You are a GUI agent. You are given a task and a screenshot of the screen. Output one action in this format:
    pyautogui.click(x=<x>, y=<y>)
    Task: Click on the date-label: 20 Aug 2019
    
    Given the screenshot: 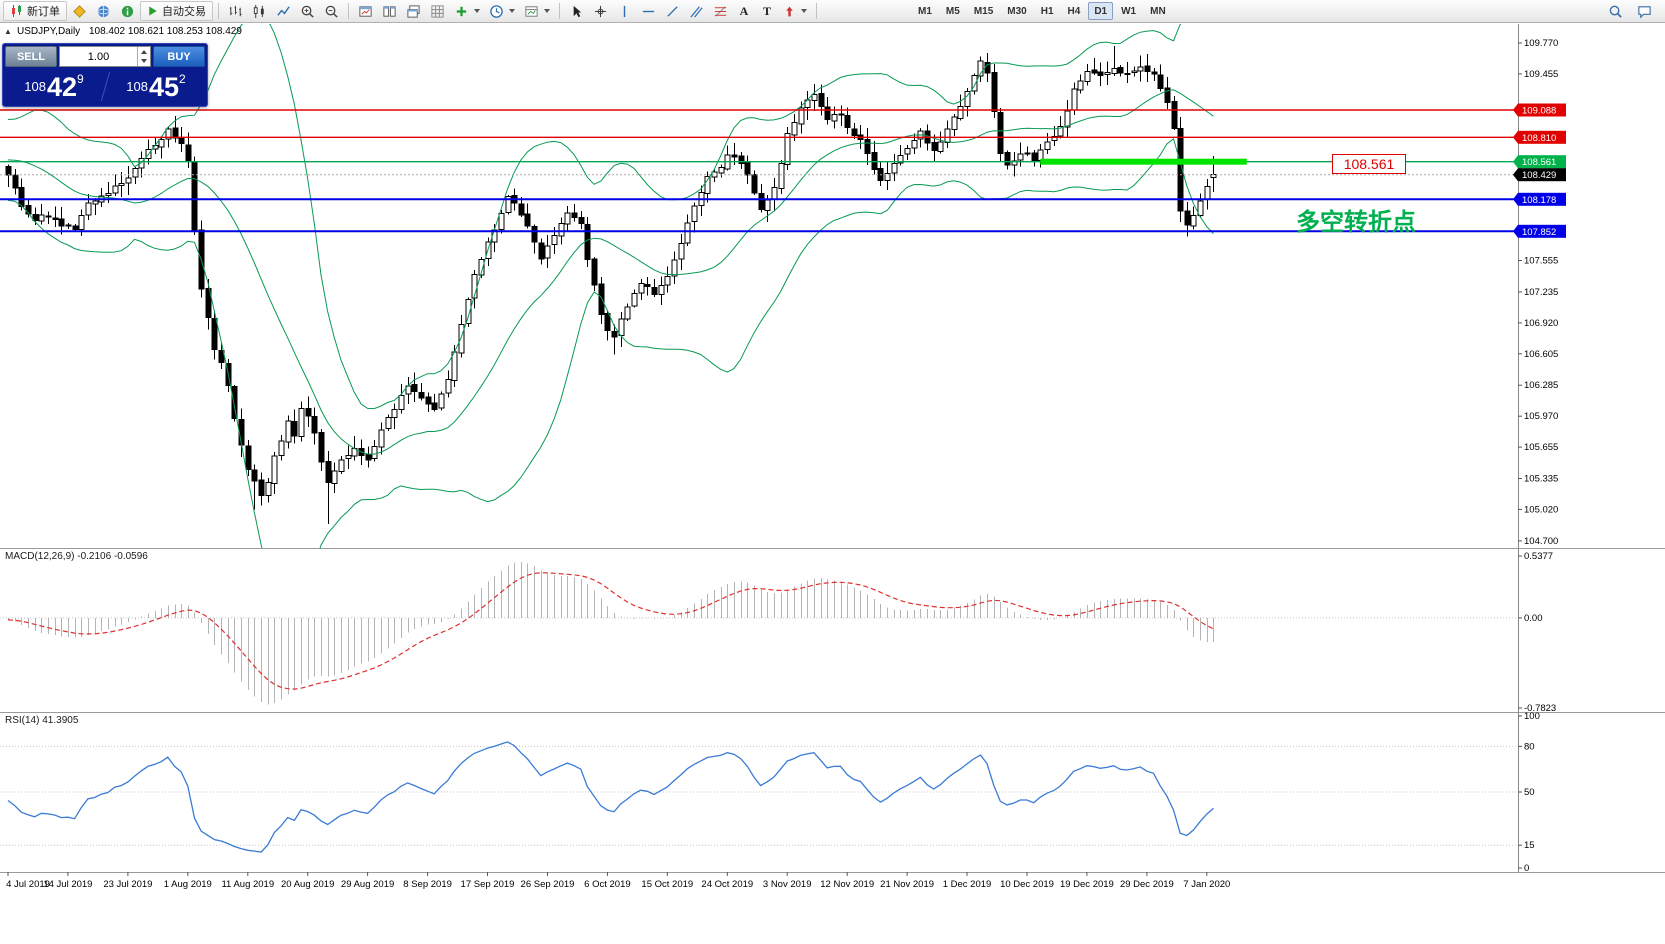 What is the action you would take?
    pyautogui.click(x=307, y=884)
    